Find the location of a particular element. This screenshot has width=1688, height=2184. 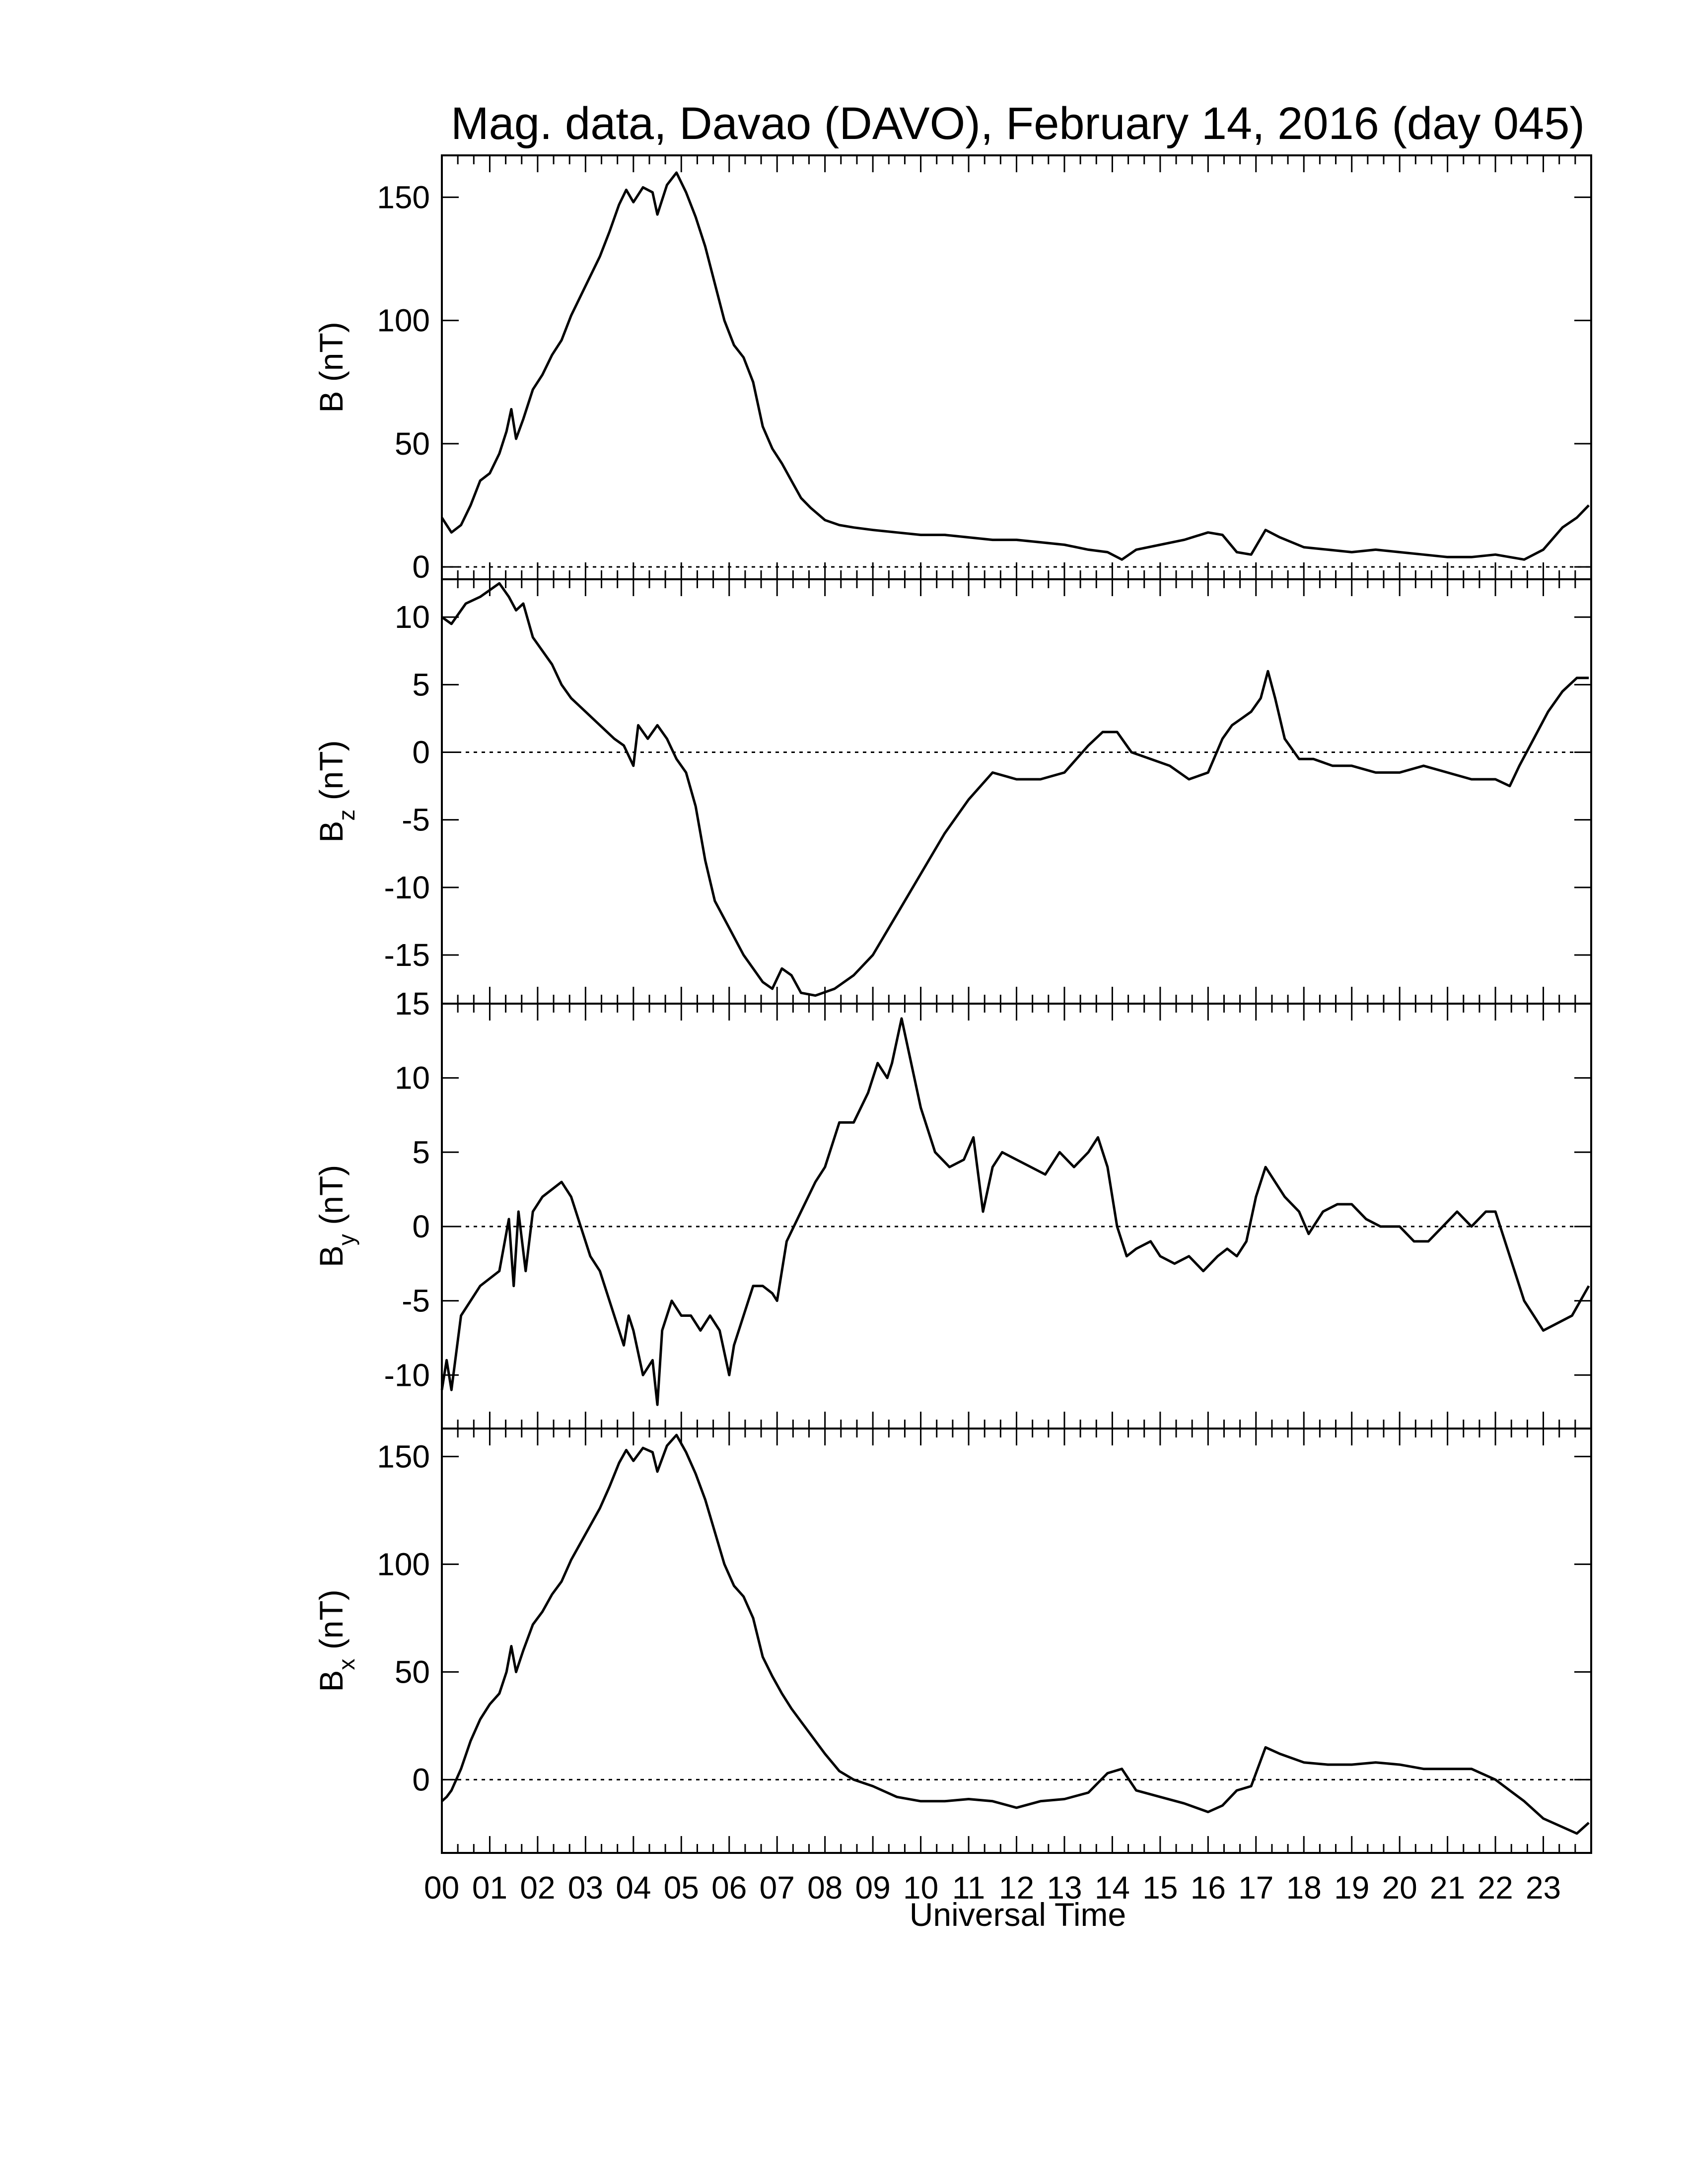

x-axis-label: Universal Time is located at coordinates (1018, 1914).